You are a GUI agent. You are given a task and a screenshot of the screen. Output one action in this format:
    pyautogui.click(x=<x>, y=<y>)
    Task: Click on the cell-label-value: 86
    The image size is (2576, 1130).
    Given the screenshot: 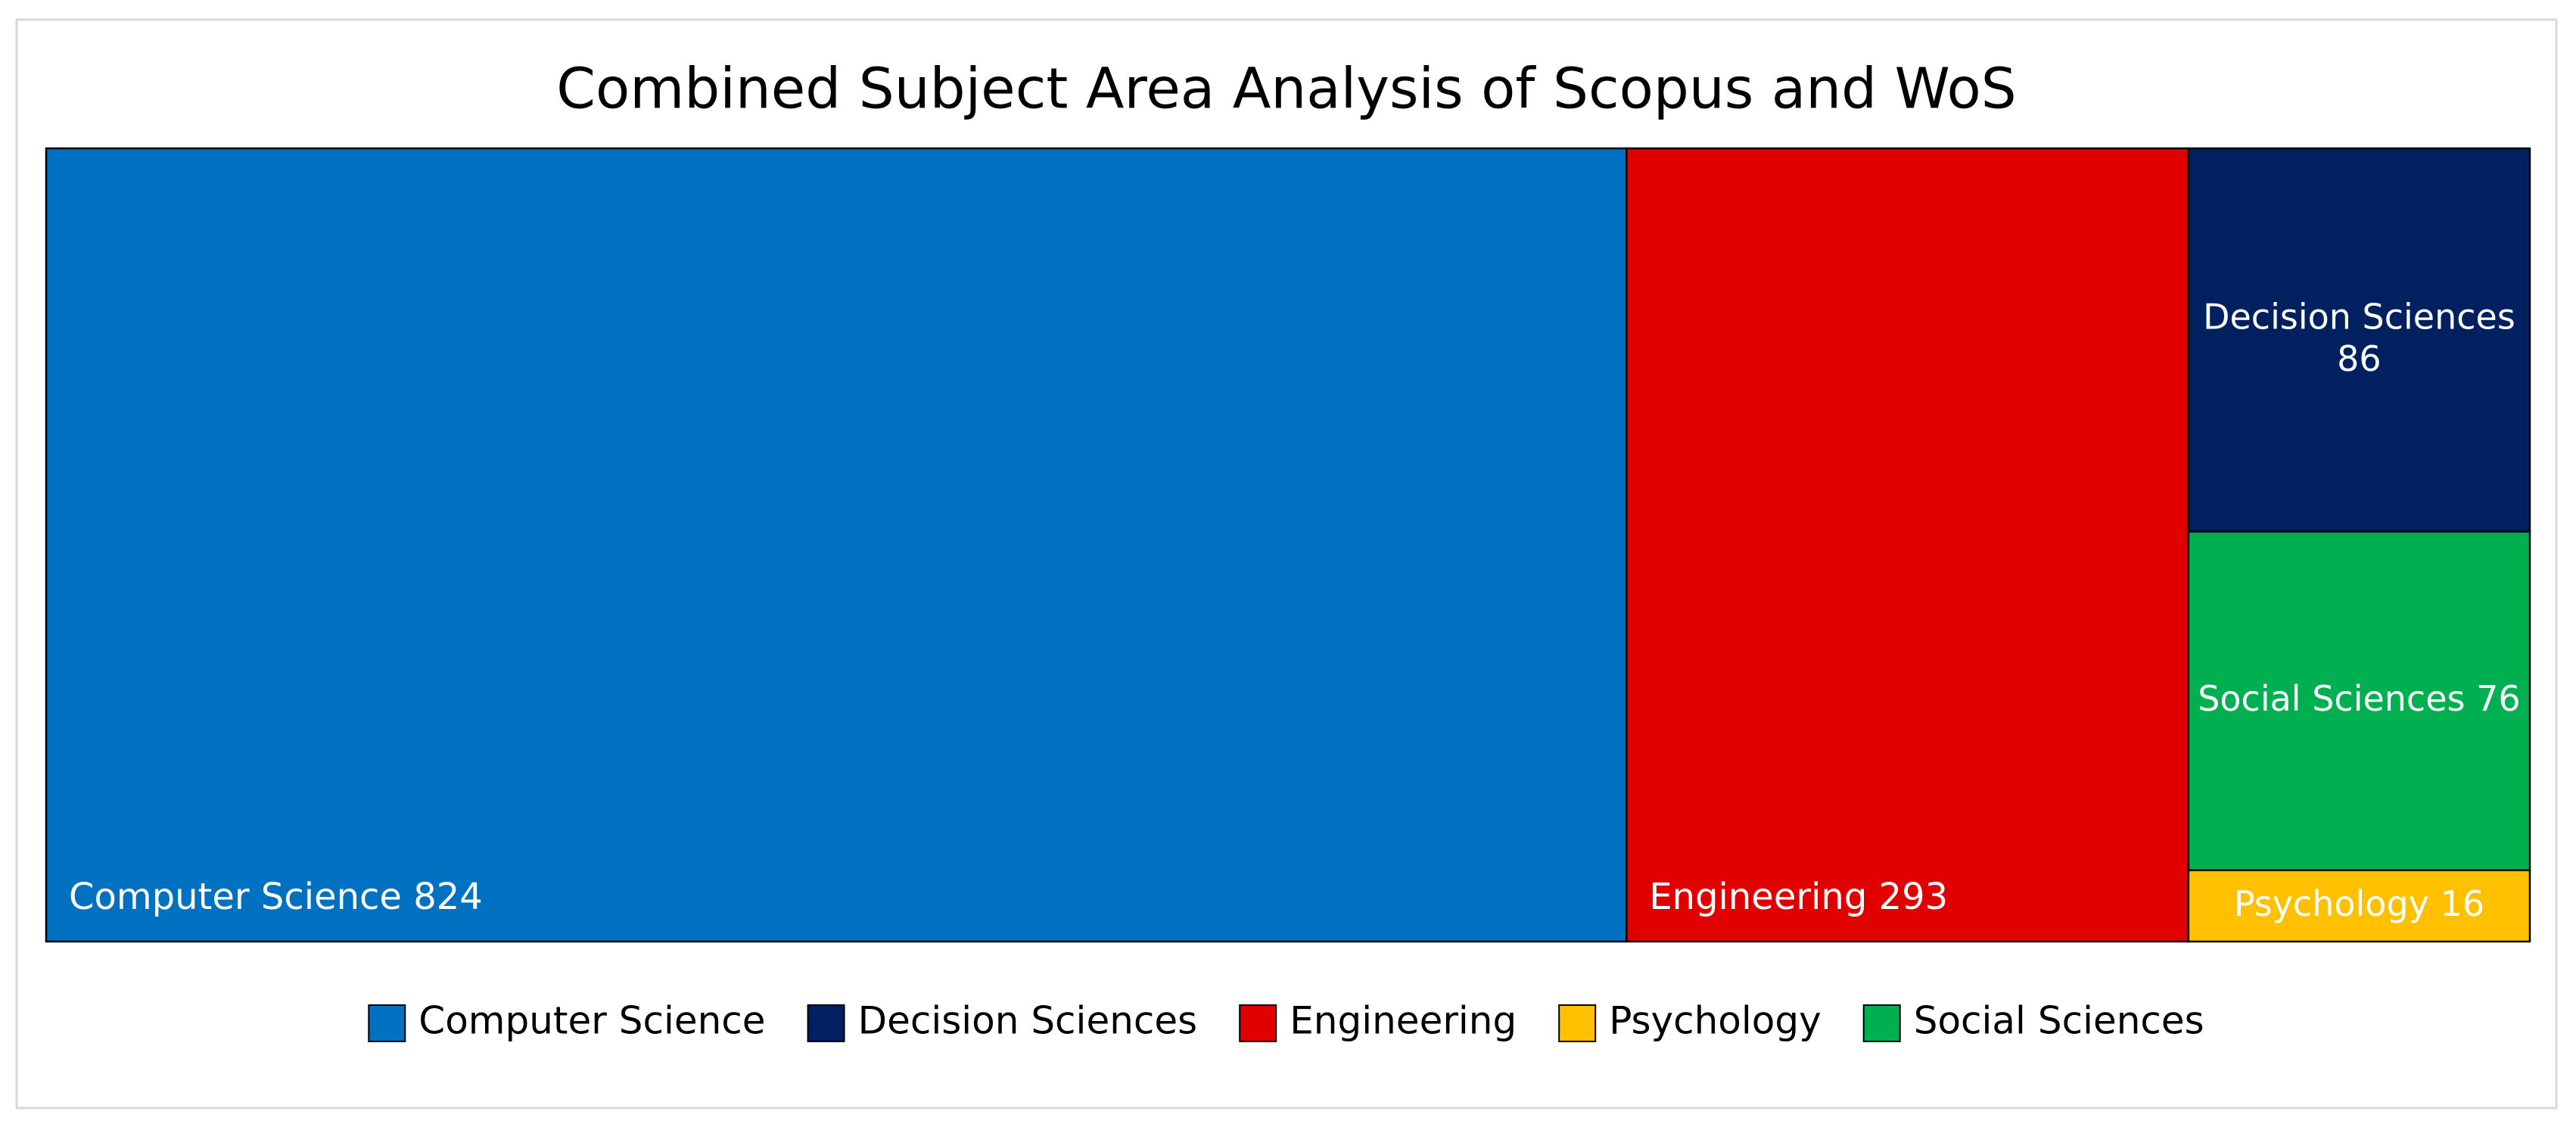 What is the action you would take?
    pyautogui.click(x=2359, y=358)
    